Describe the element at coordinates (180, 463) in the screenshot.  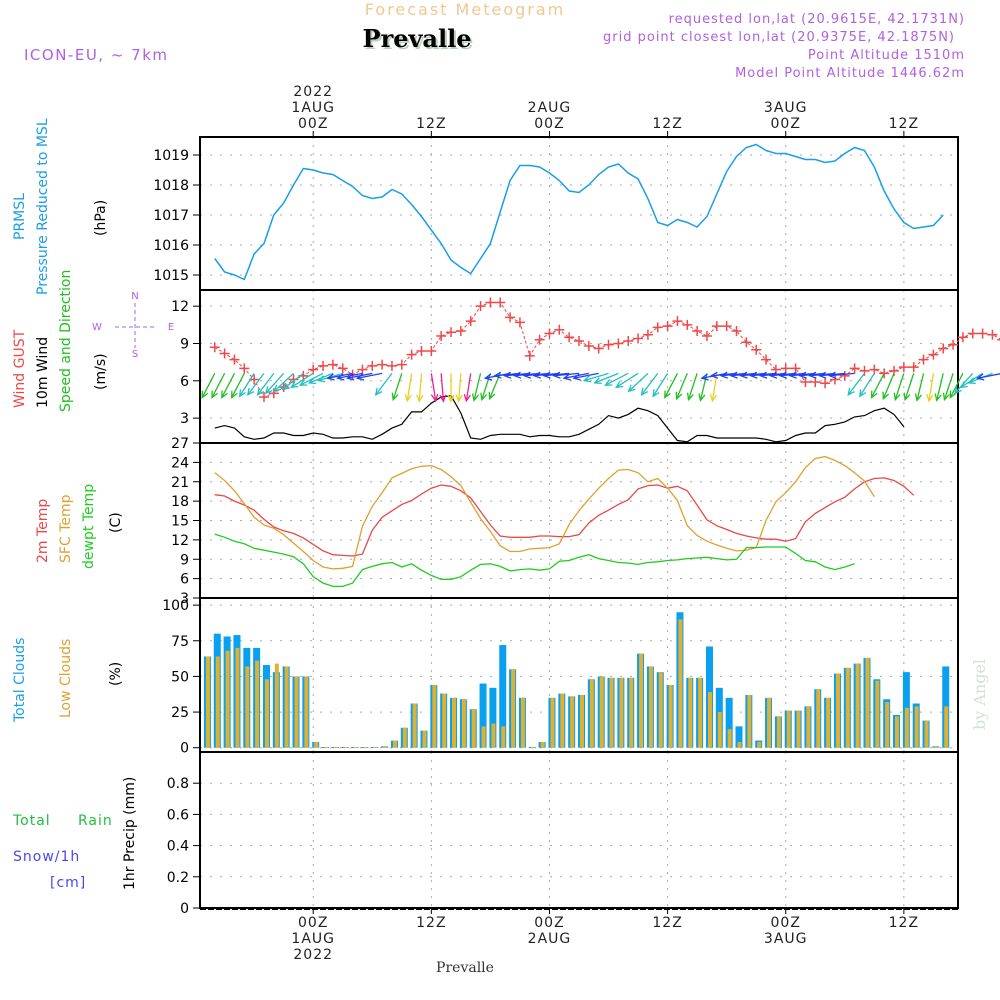
I see `y-tick-label: 24` at that location.